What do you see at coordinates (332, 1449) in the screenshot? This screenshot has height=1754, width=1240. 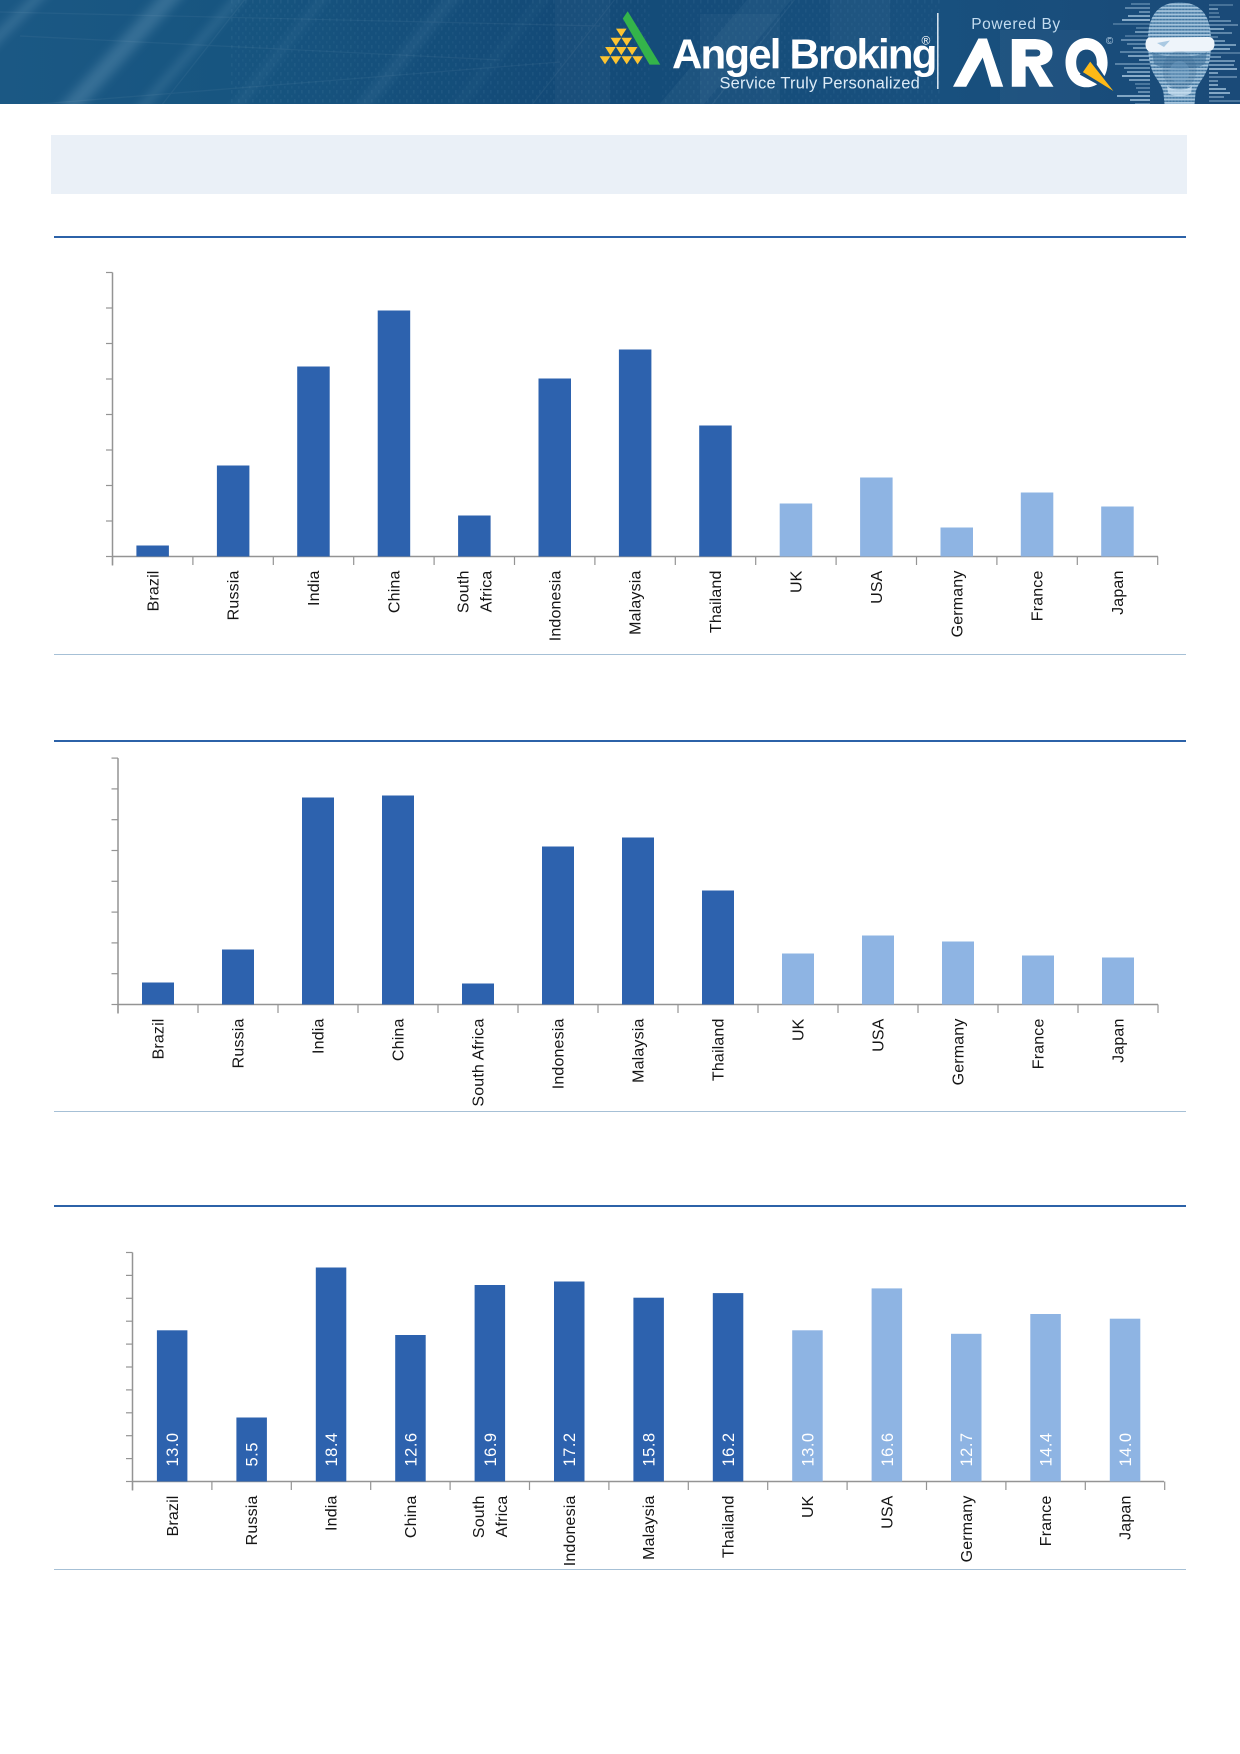 I see `svg-text: 18.4` at bounding box center [332, 1449].